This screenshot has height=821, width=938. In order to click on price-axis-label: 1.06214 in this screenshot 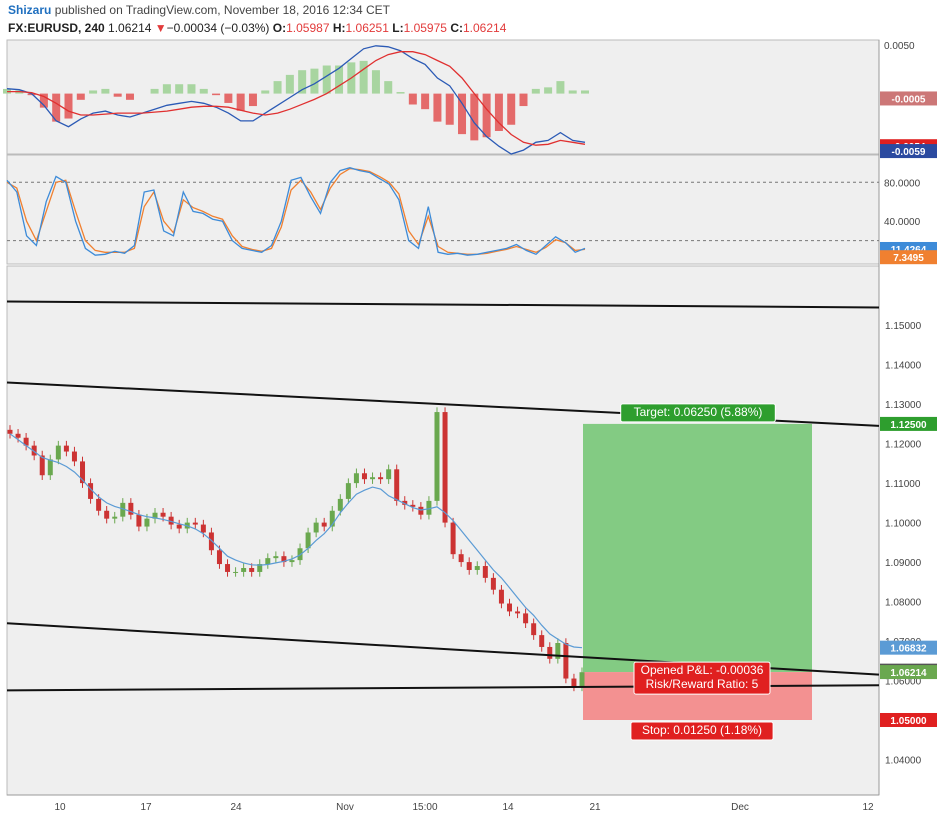, I will do `click(908, 673)`.